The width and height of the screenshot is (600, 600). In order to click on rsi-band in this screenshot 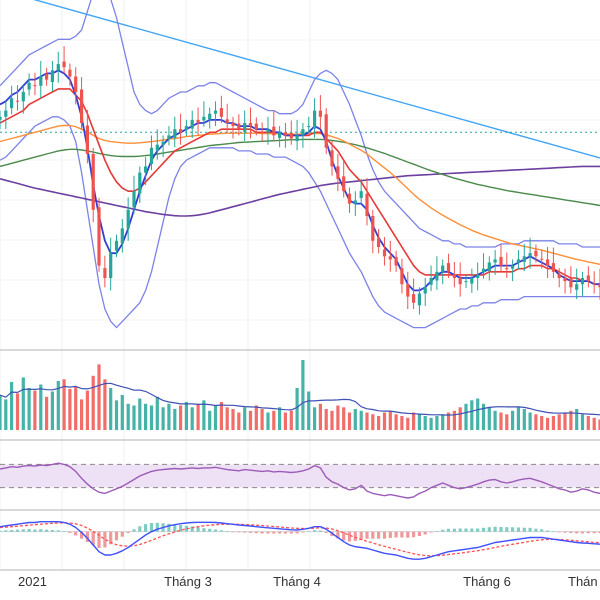, I will do `click(300, 476)`.